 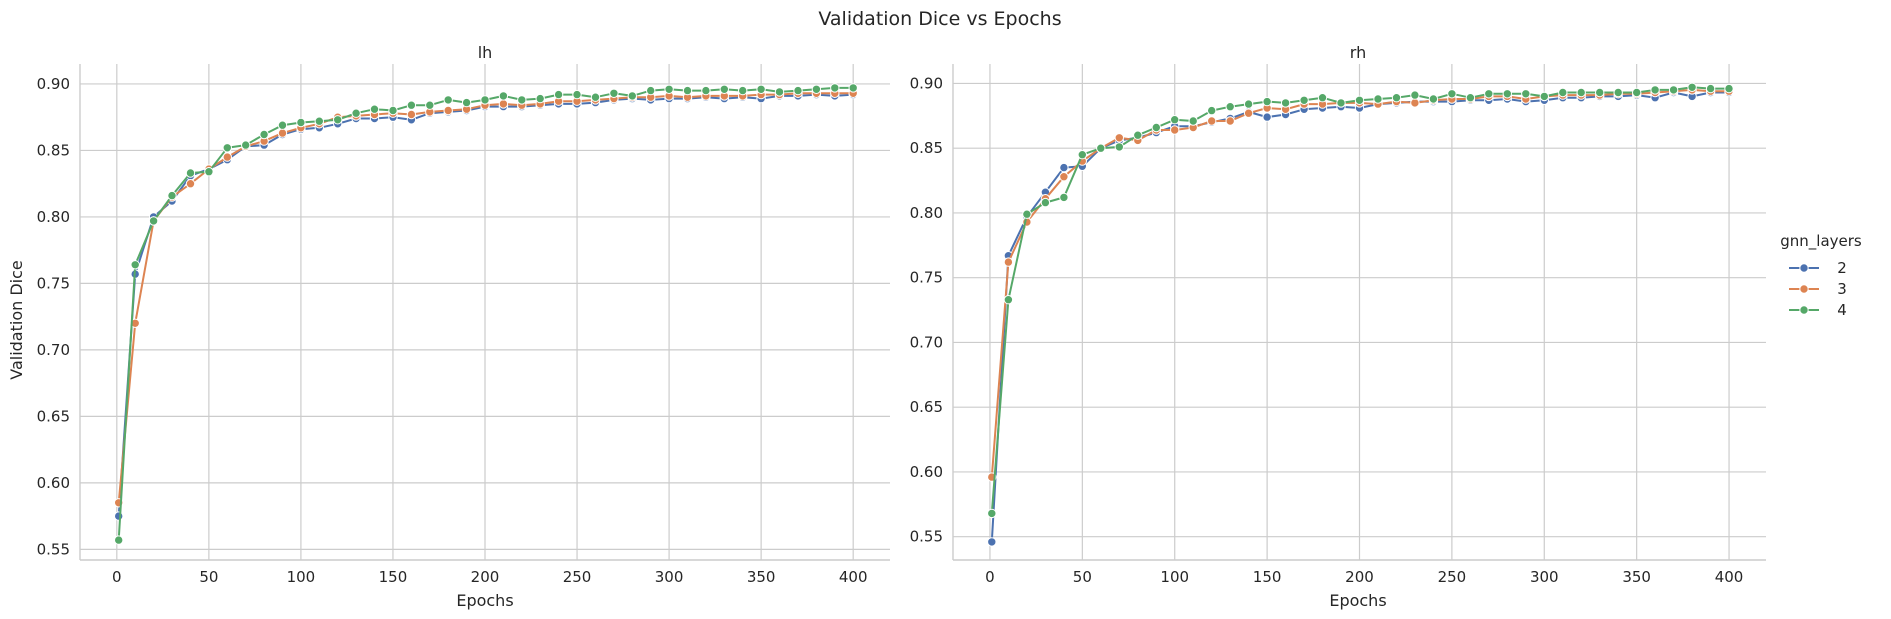 I want to click on x-tick-label: 50, so click(x=1082, y=577).